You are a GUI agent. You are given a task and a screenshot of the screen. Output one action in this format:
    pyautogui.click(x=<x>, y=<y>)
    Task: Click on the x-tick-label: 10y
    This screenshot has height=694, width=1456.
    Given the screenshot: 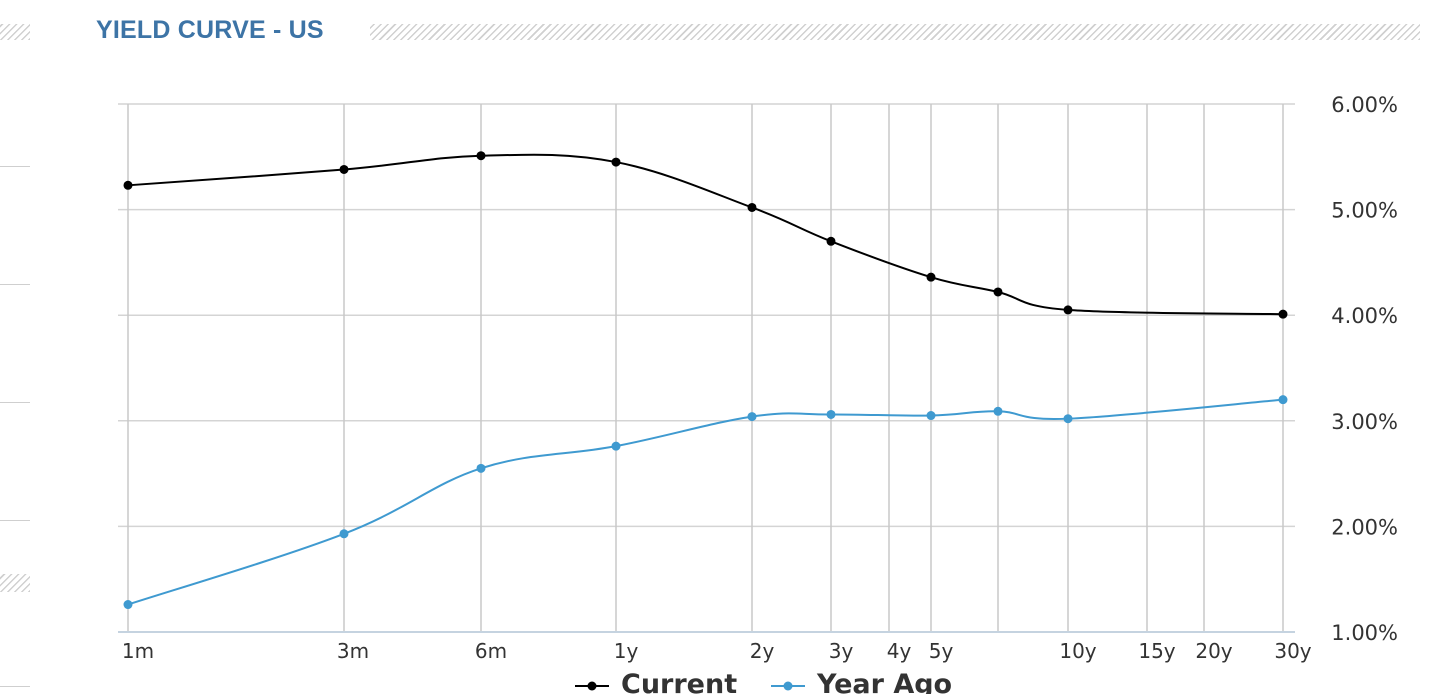 What is the action you would take?
    pyautogui.click(x=1077, y=651)
    